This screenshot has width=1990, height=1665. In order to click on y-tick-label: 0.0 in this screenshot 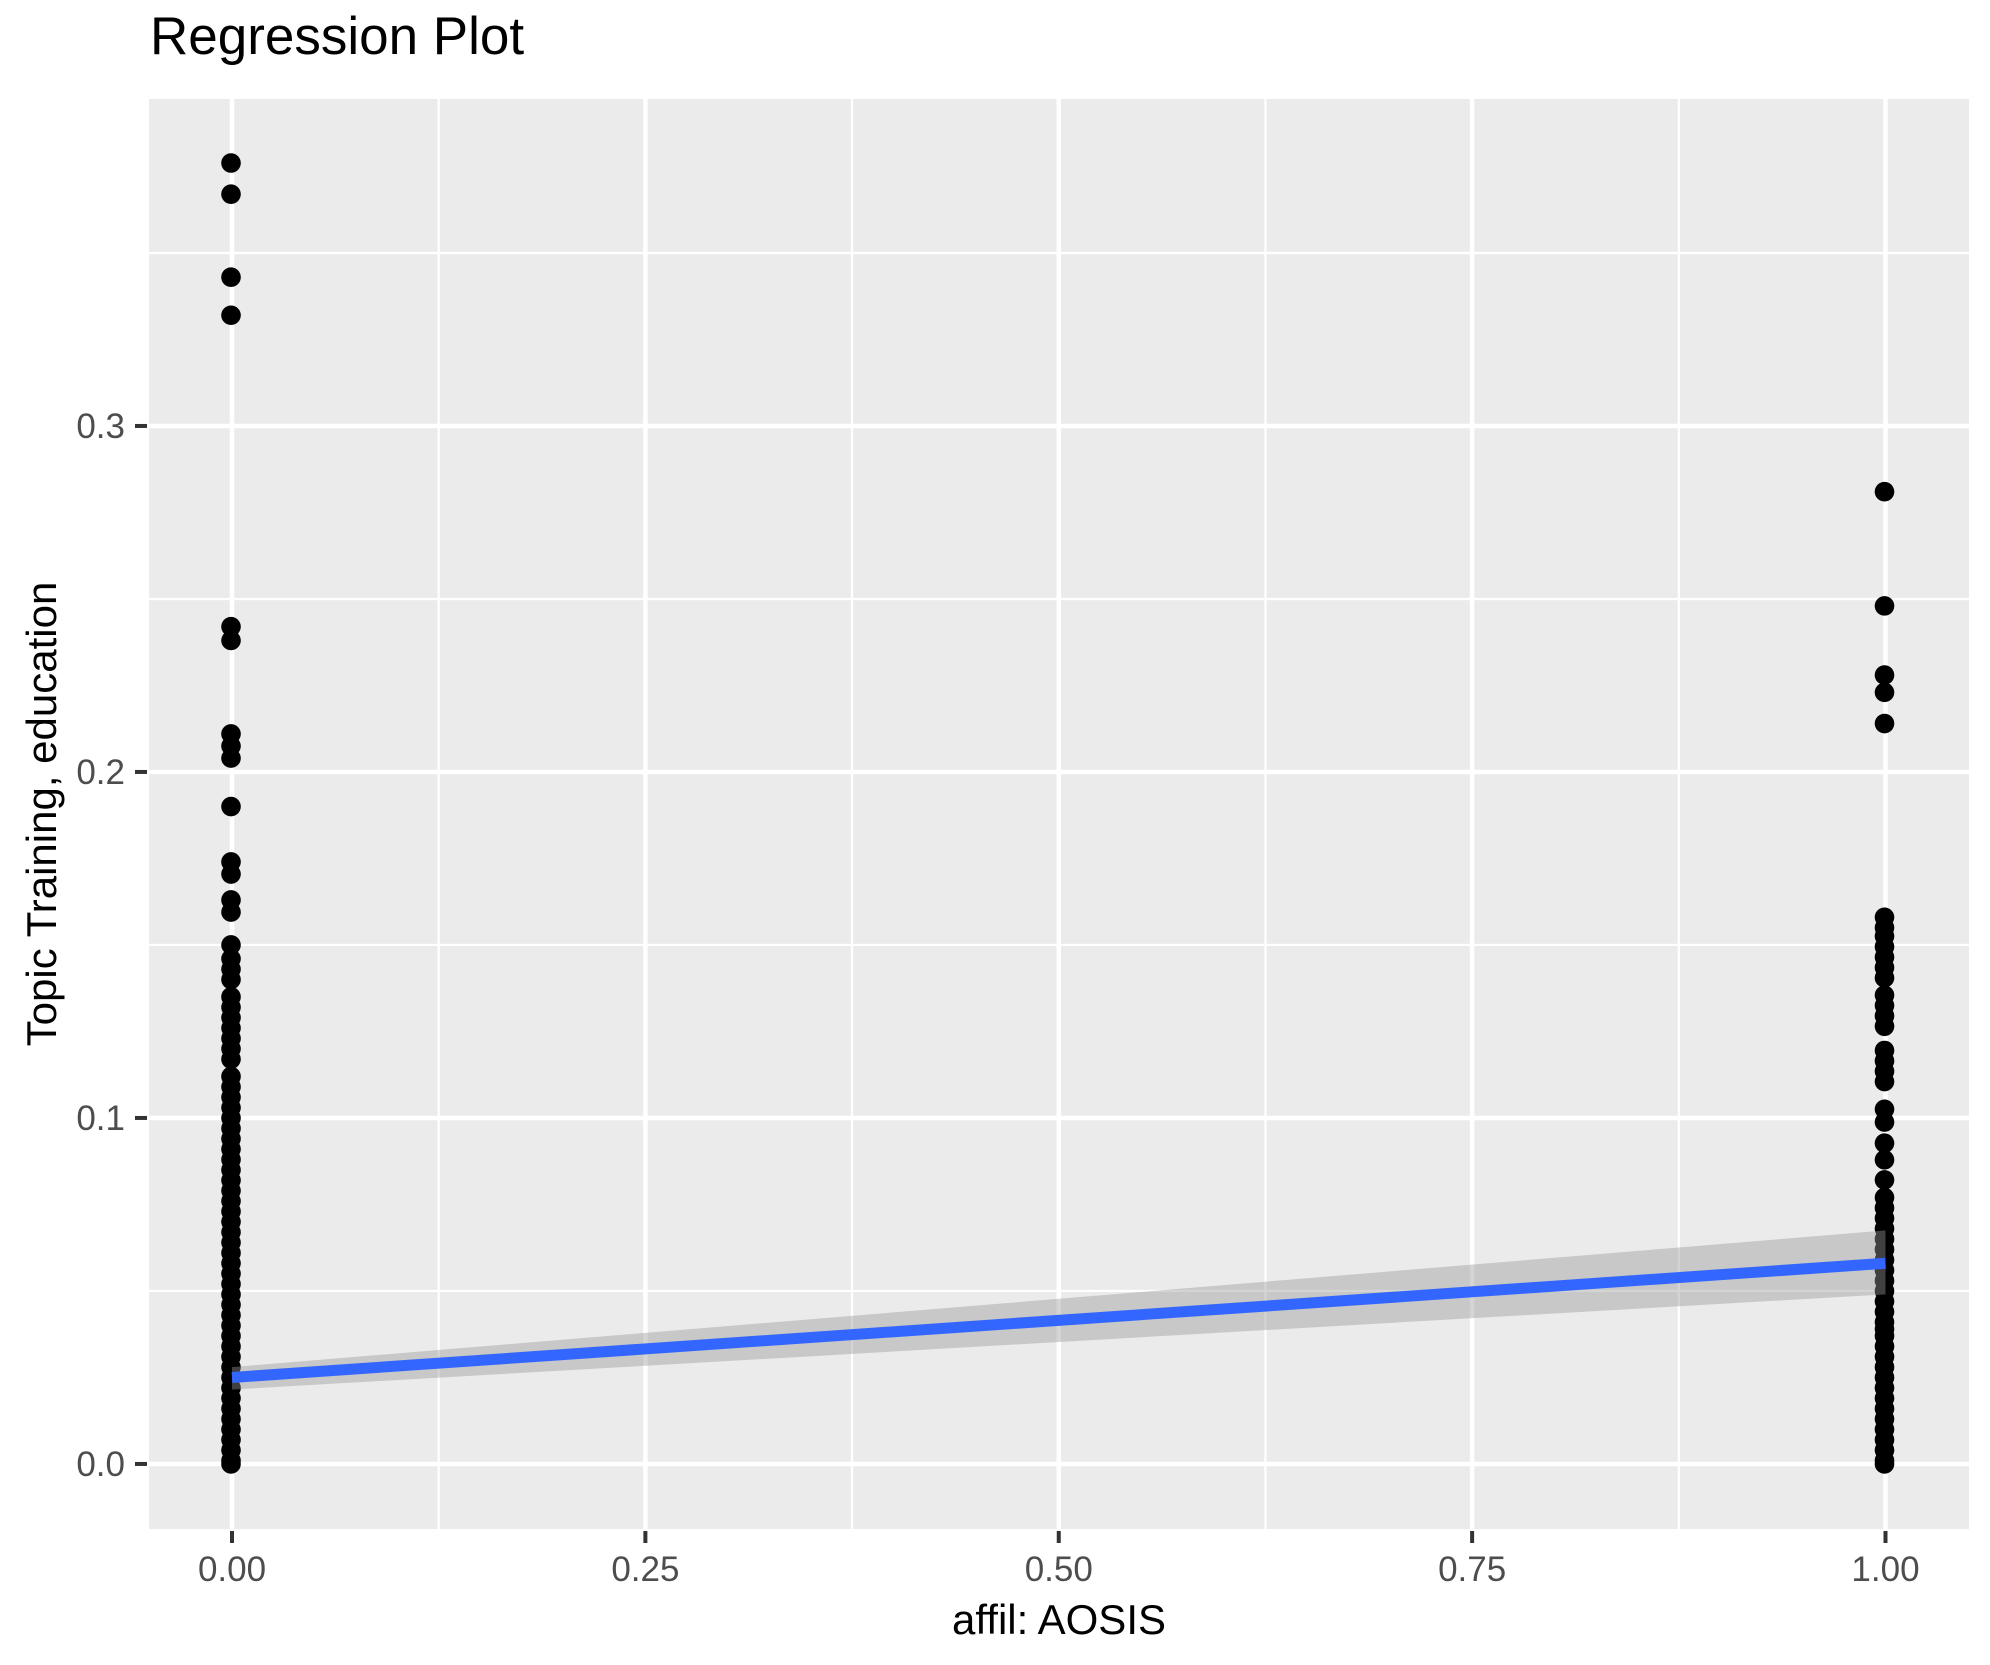, I will do `click(100, 1464)`.